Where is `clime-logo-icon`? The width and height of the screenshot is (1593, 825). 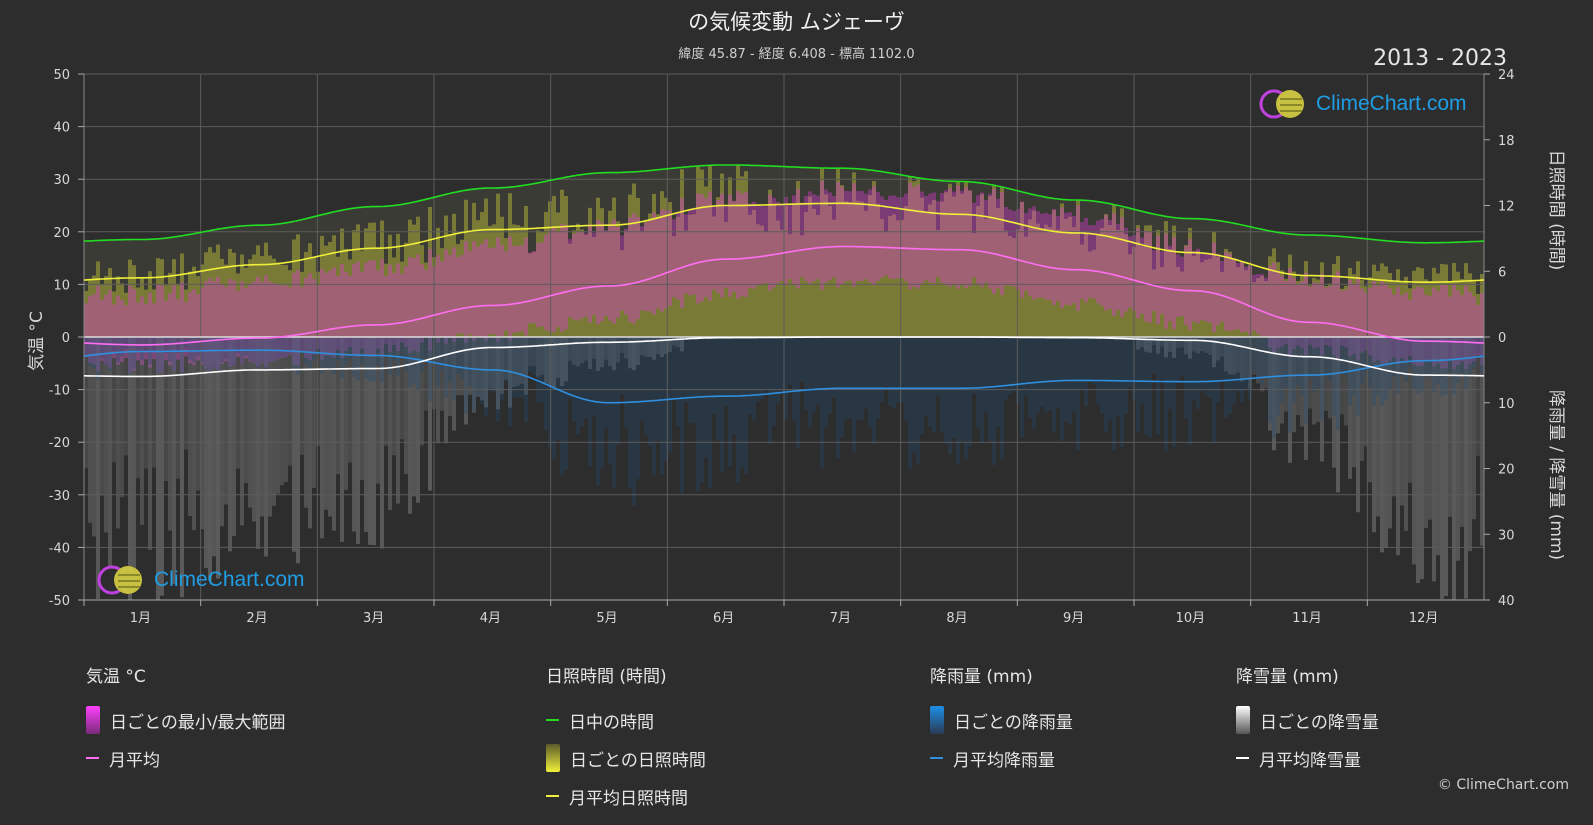 clime-logo-icon is located at coordinates (119, 580).